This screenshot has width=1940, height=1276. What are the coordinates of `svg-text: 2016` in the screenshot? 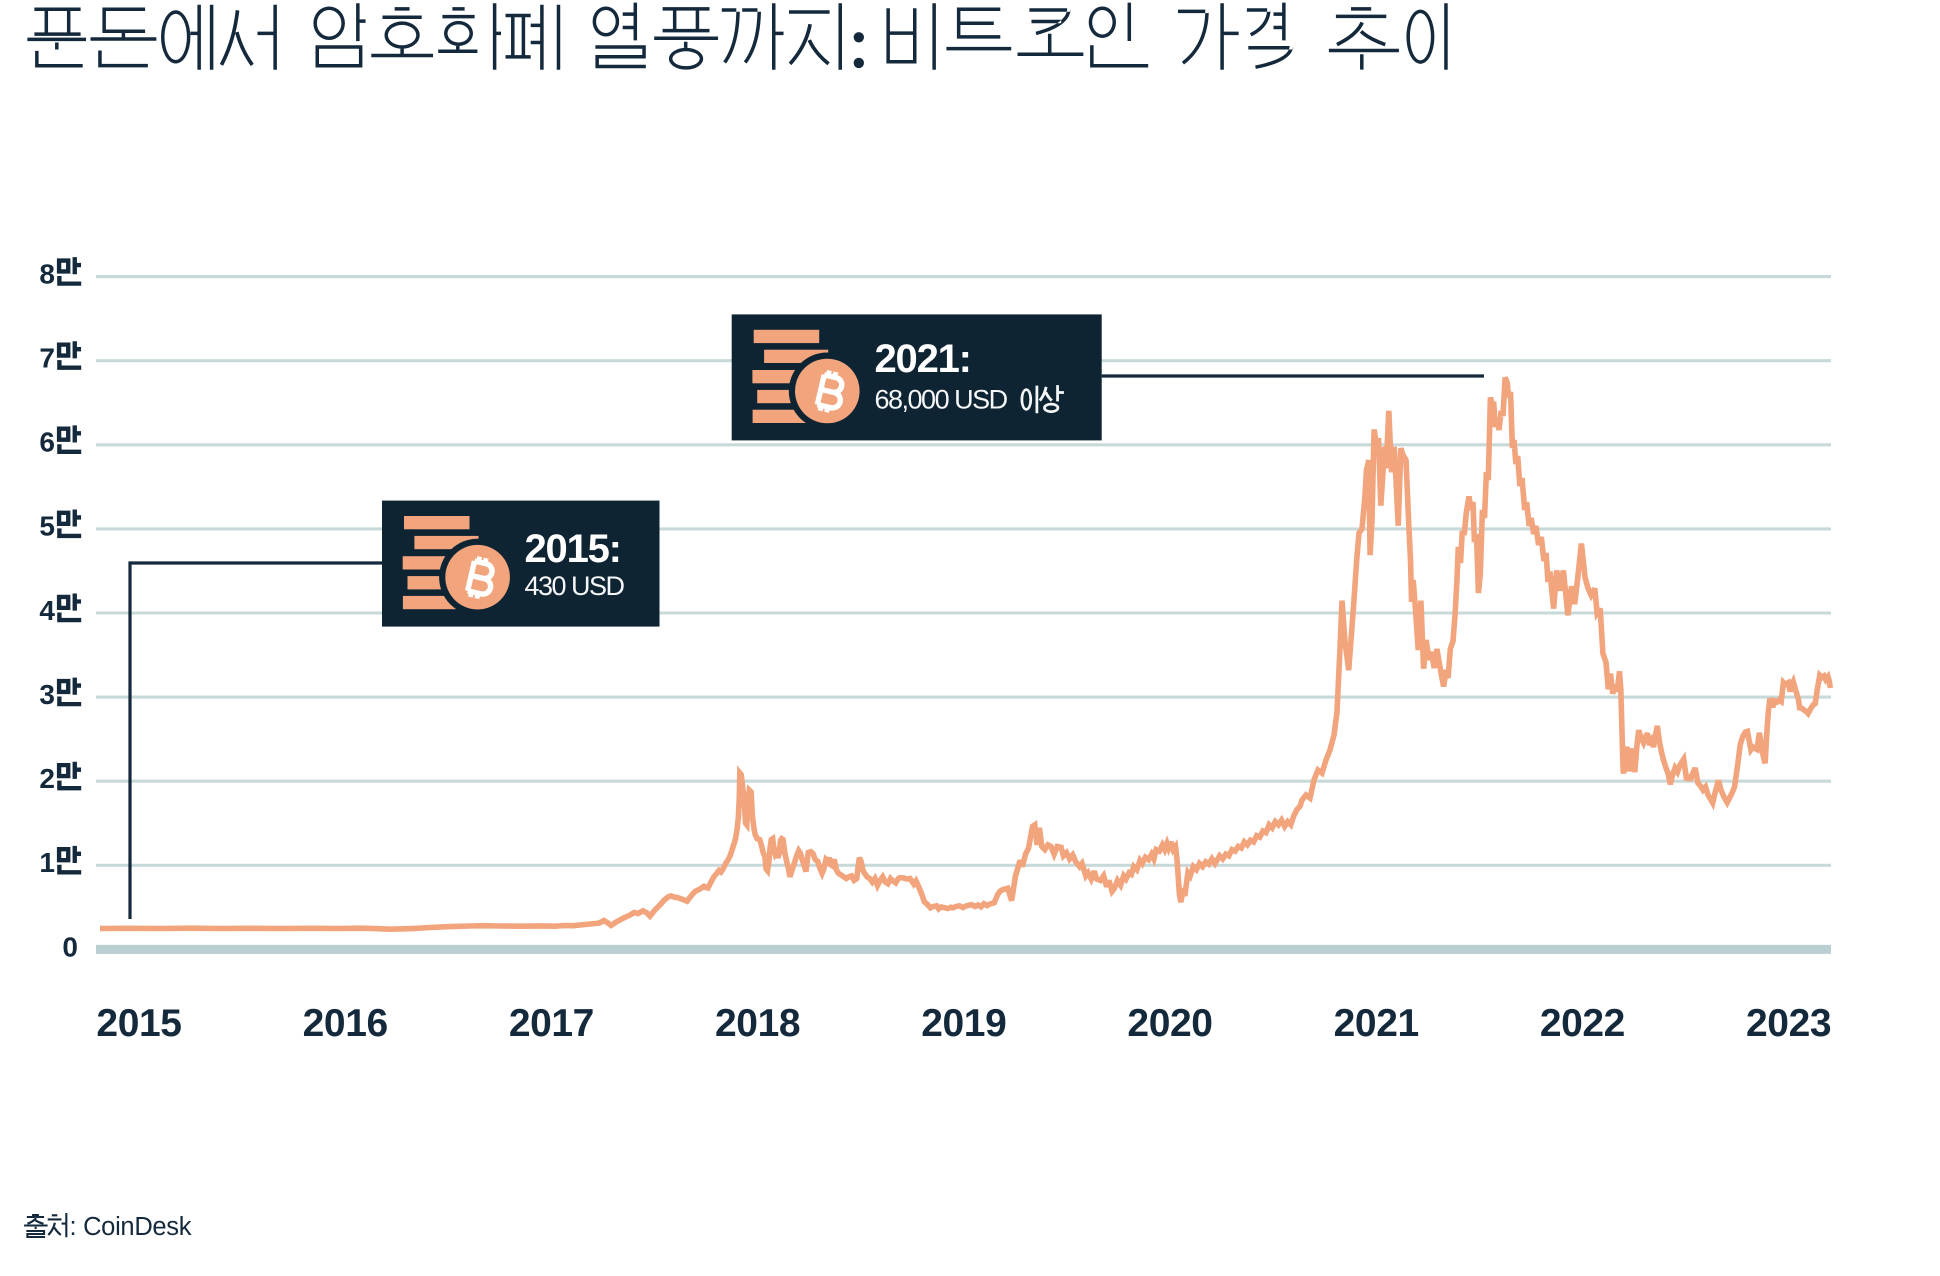 It's located at (345, 1023).